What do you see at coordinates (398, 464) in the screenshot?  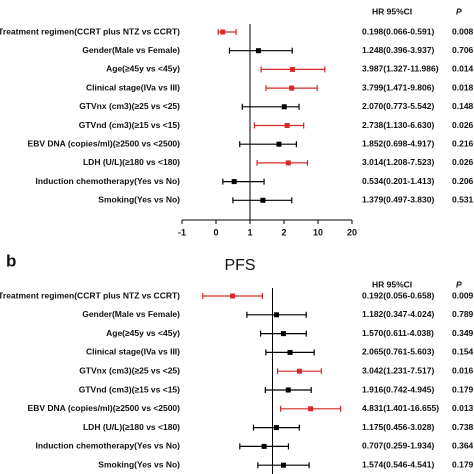 I see `ci-label: 1.574(0.546-4.541)` at bounding box center [398, 464].